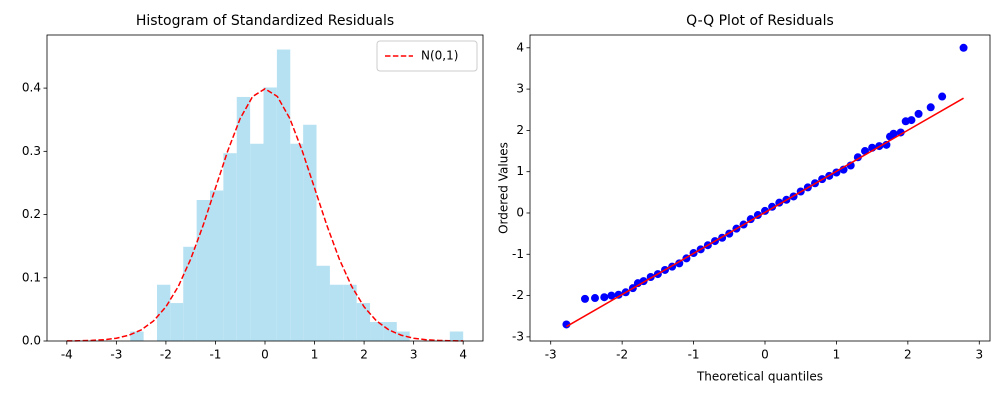 This screenshot has height=400, width=1000. I want to click on y-tick-label: -1, so click(518, 254).